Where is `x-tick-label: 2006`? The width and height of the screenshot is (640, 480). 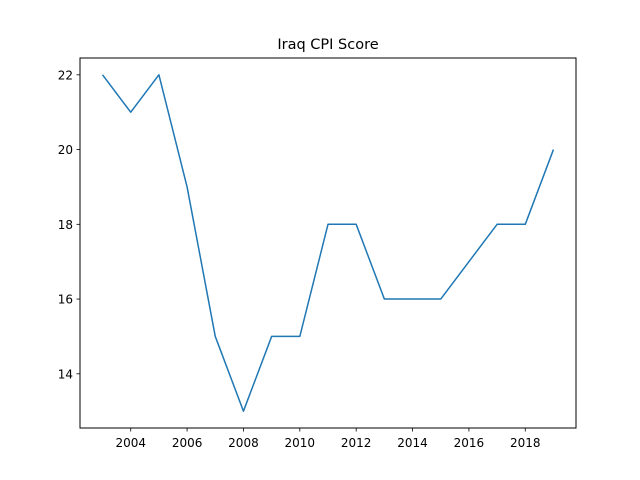
x-tick-label: 2006 is located at coordinates (187, 443).